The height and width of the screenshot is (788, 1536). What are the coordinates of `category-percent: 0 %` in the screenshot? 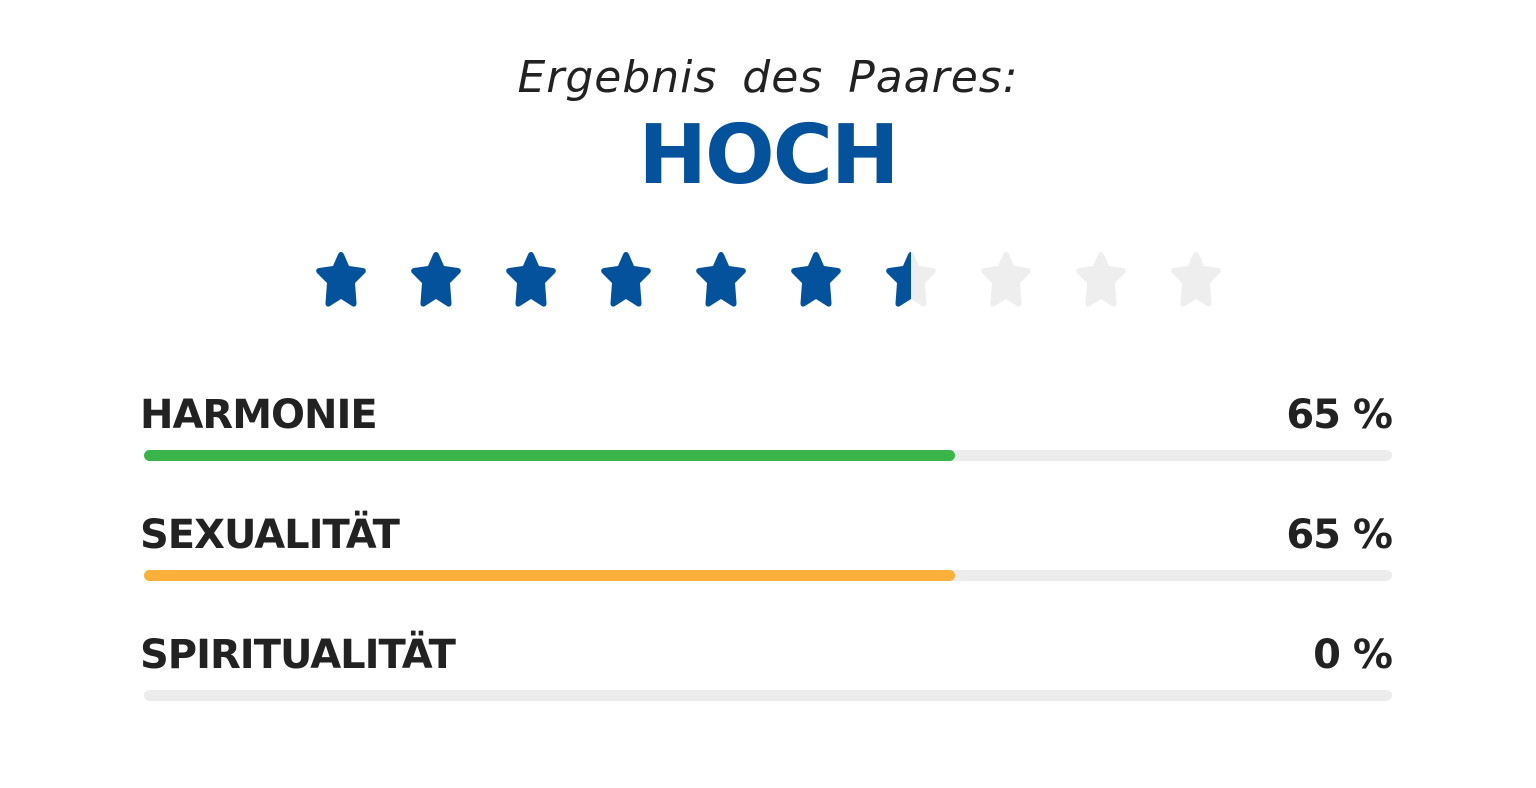 It's located at (1353, 655).